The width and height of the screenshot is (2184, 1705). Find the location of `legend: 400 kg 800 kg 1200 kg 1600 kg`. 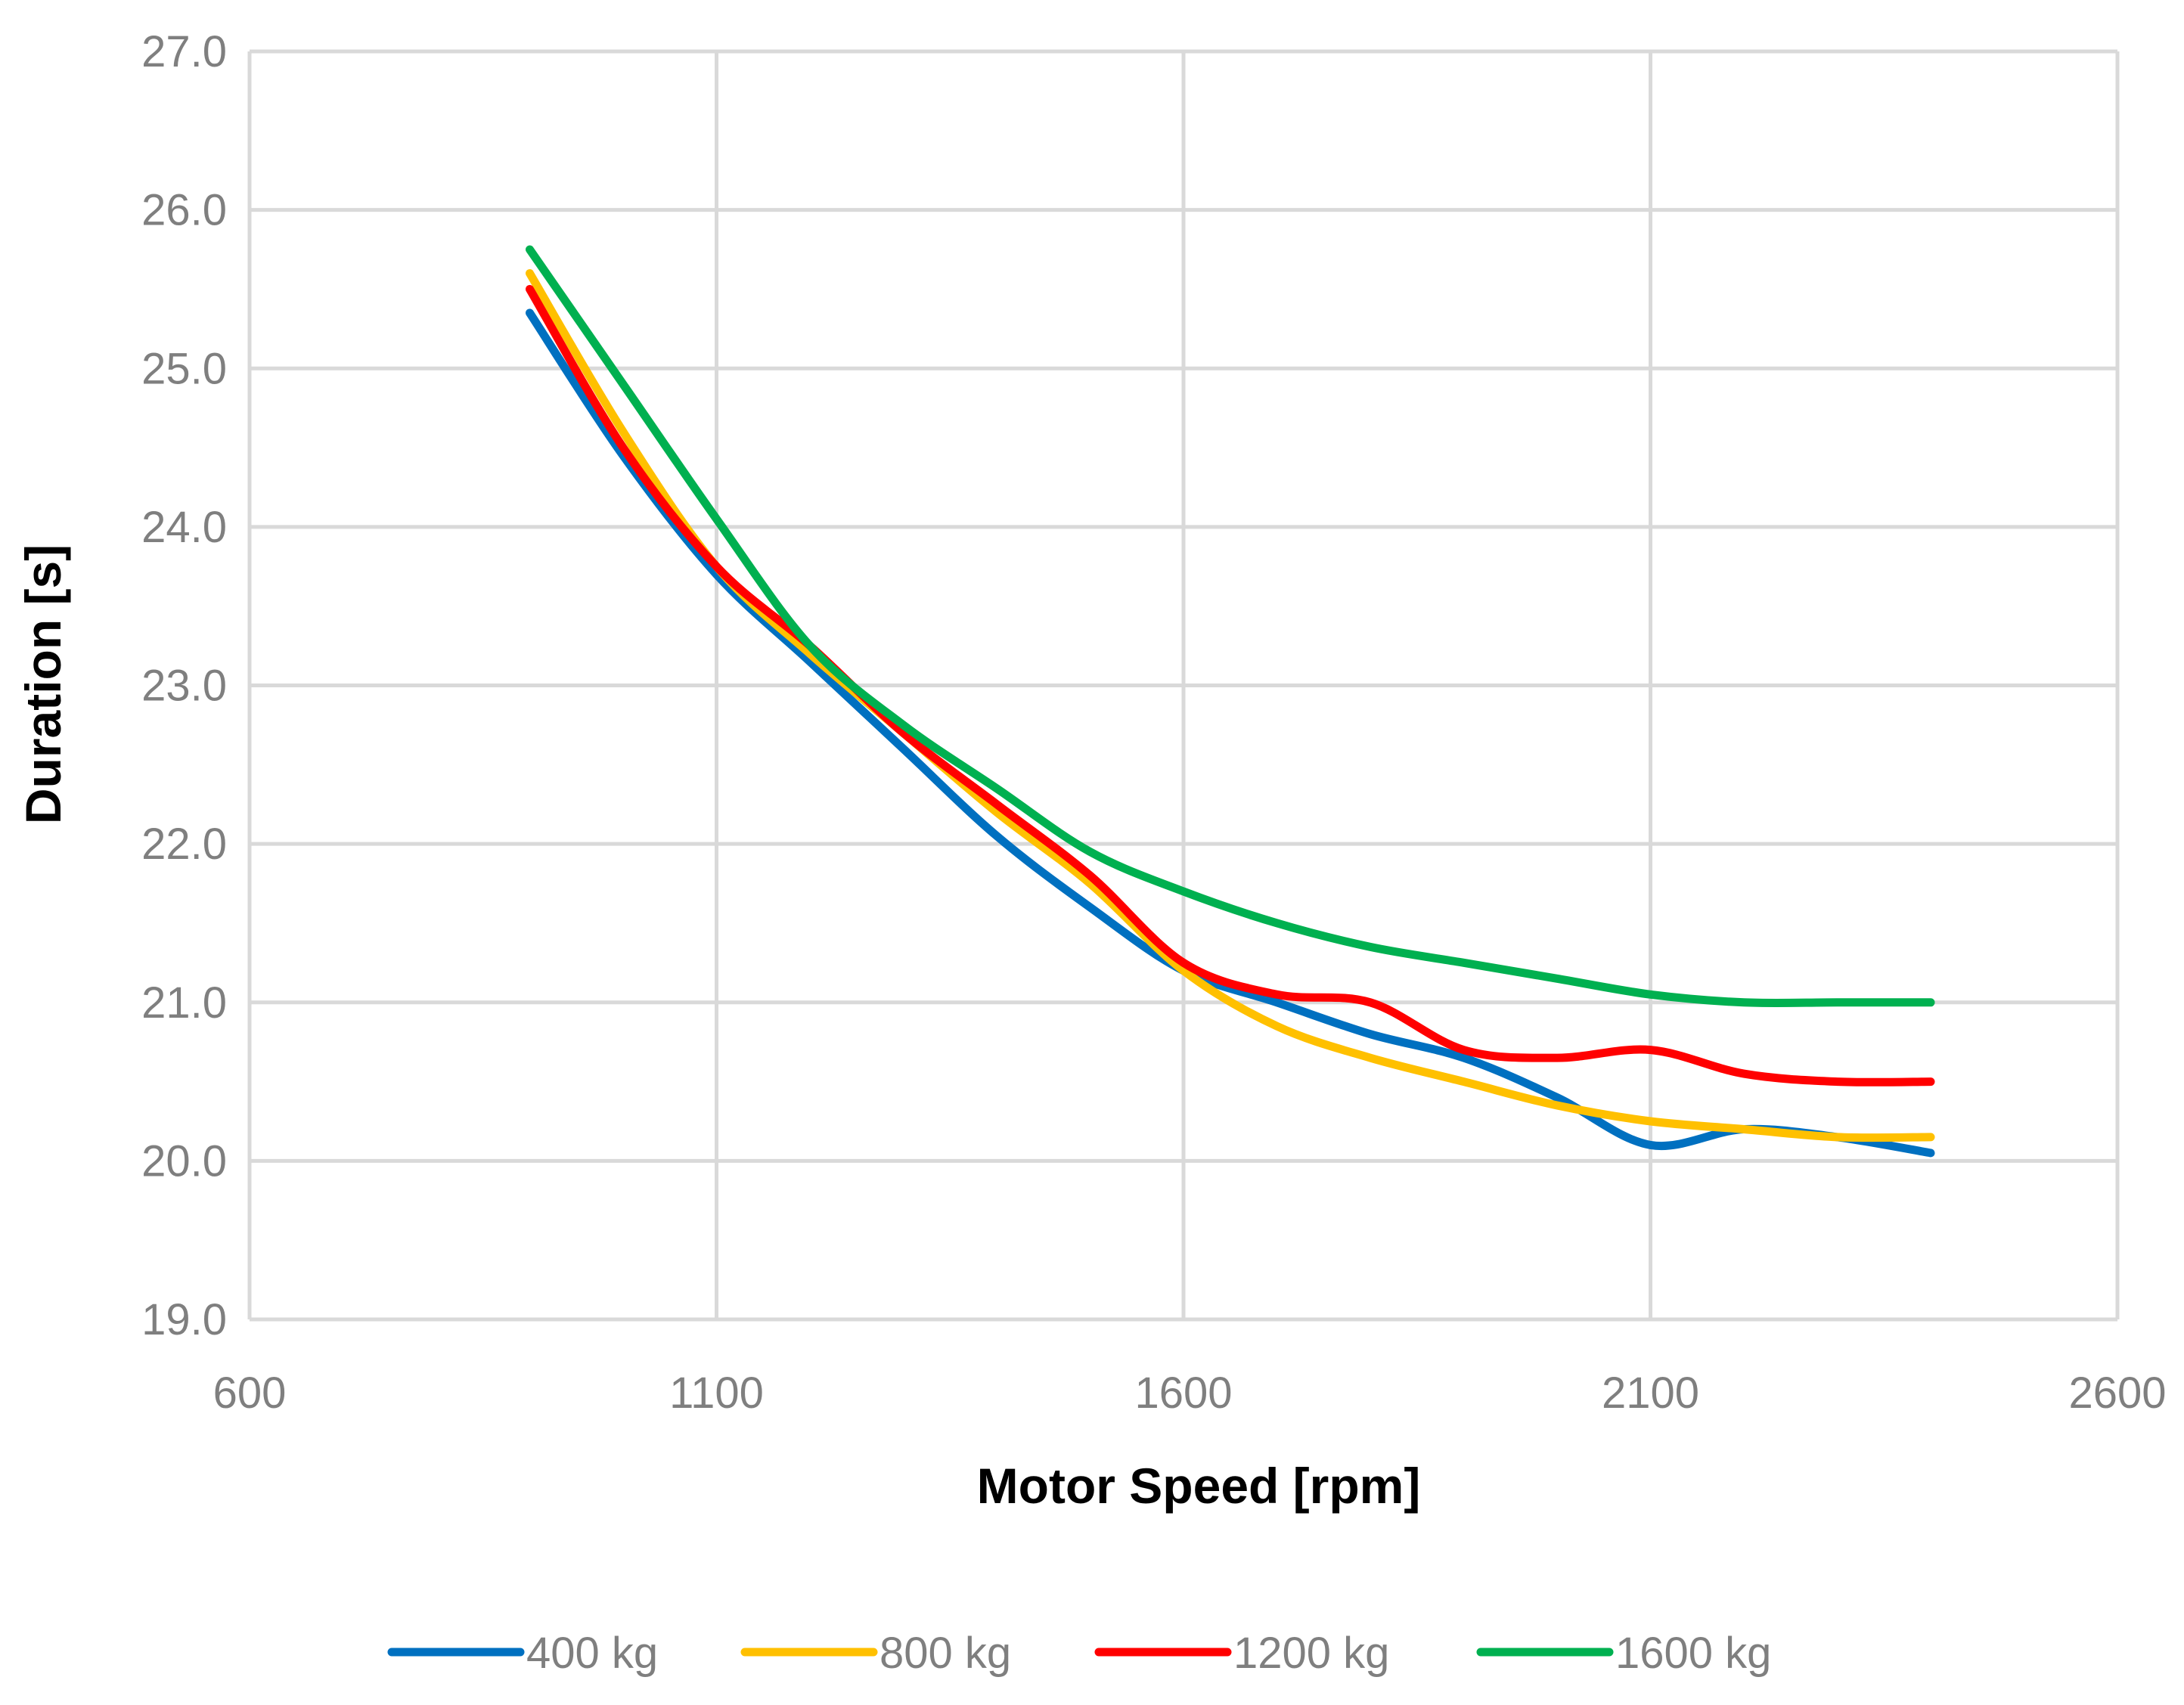

legend: 400 kg 800 kg 1200 kg 1600 kg is located at coordinates (1079, 1653).